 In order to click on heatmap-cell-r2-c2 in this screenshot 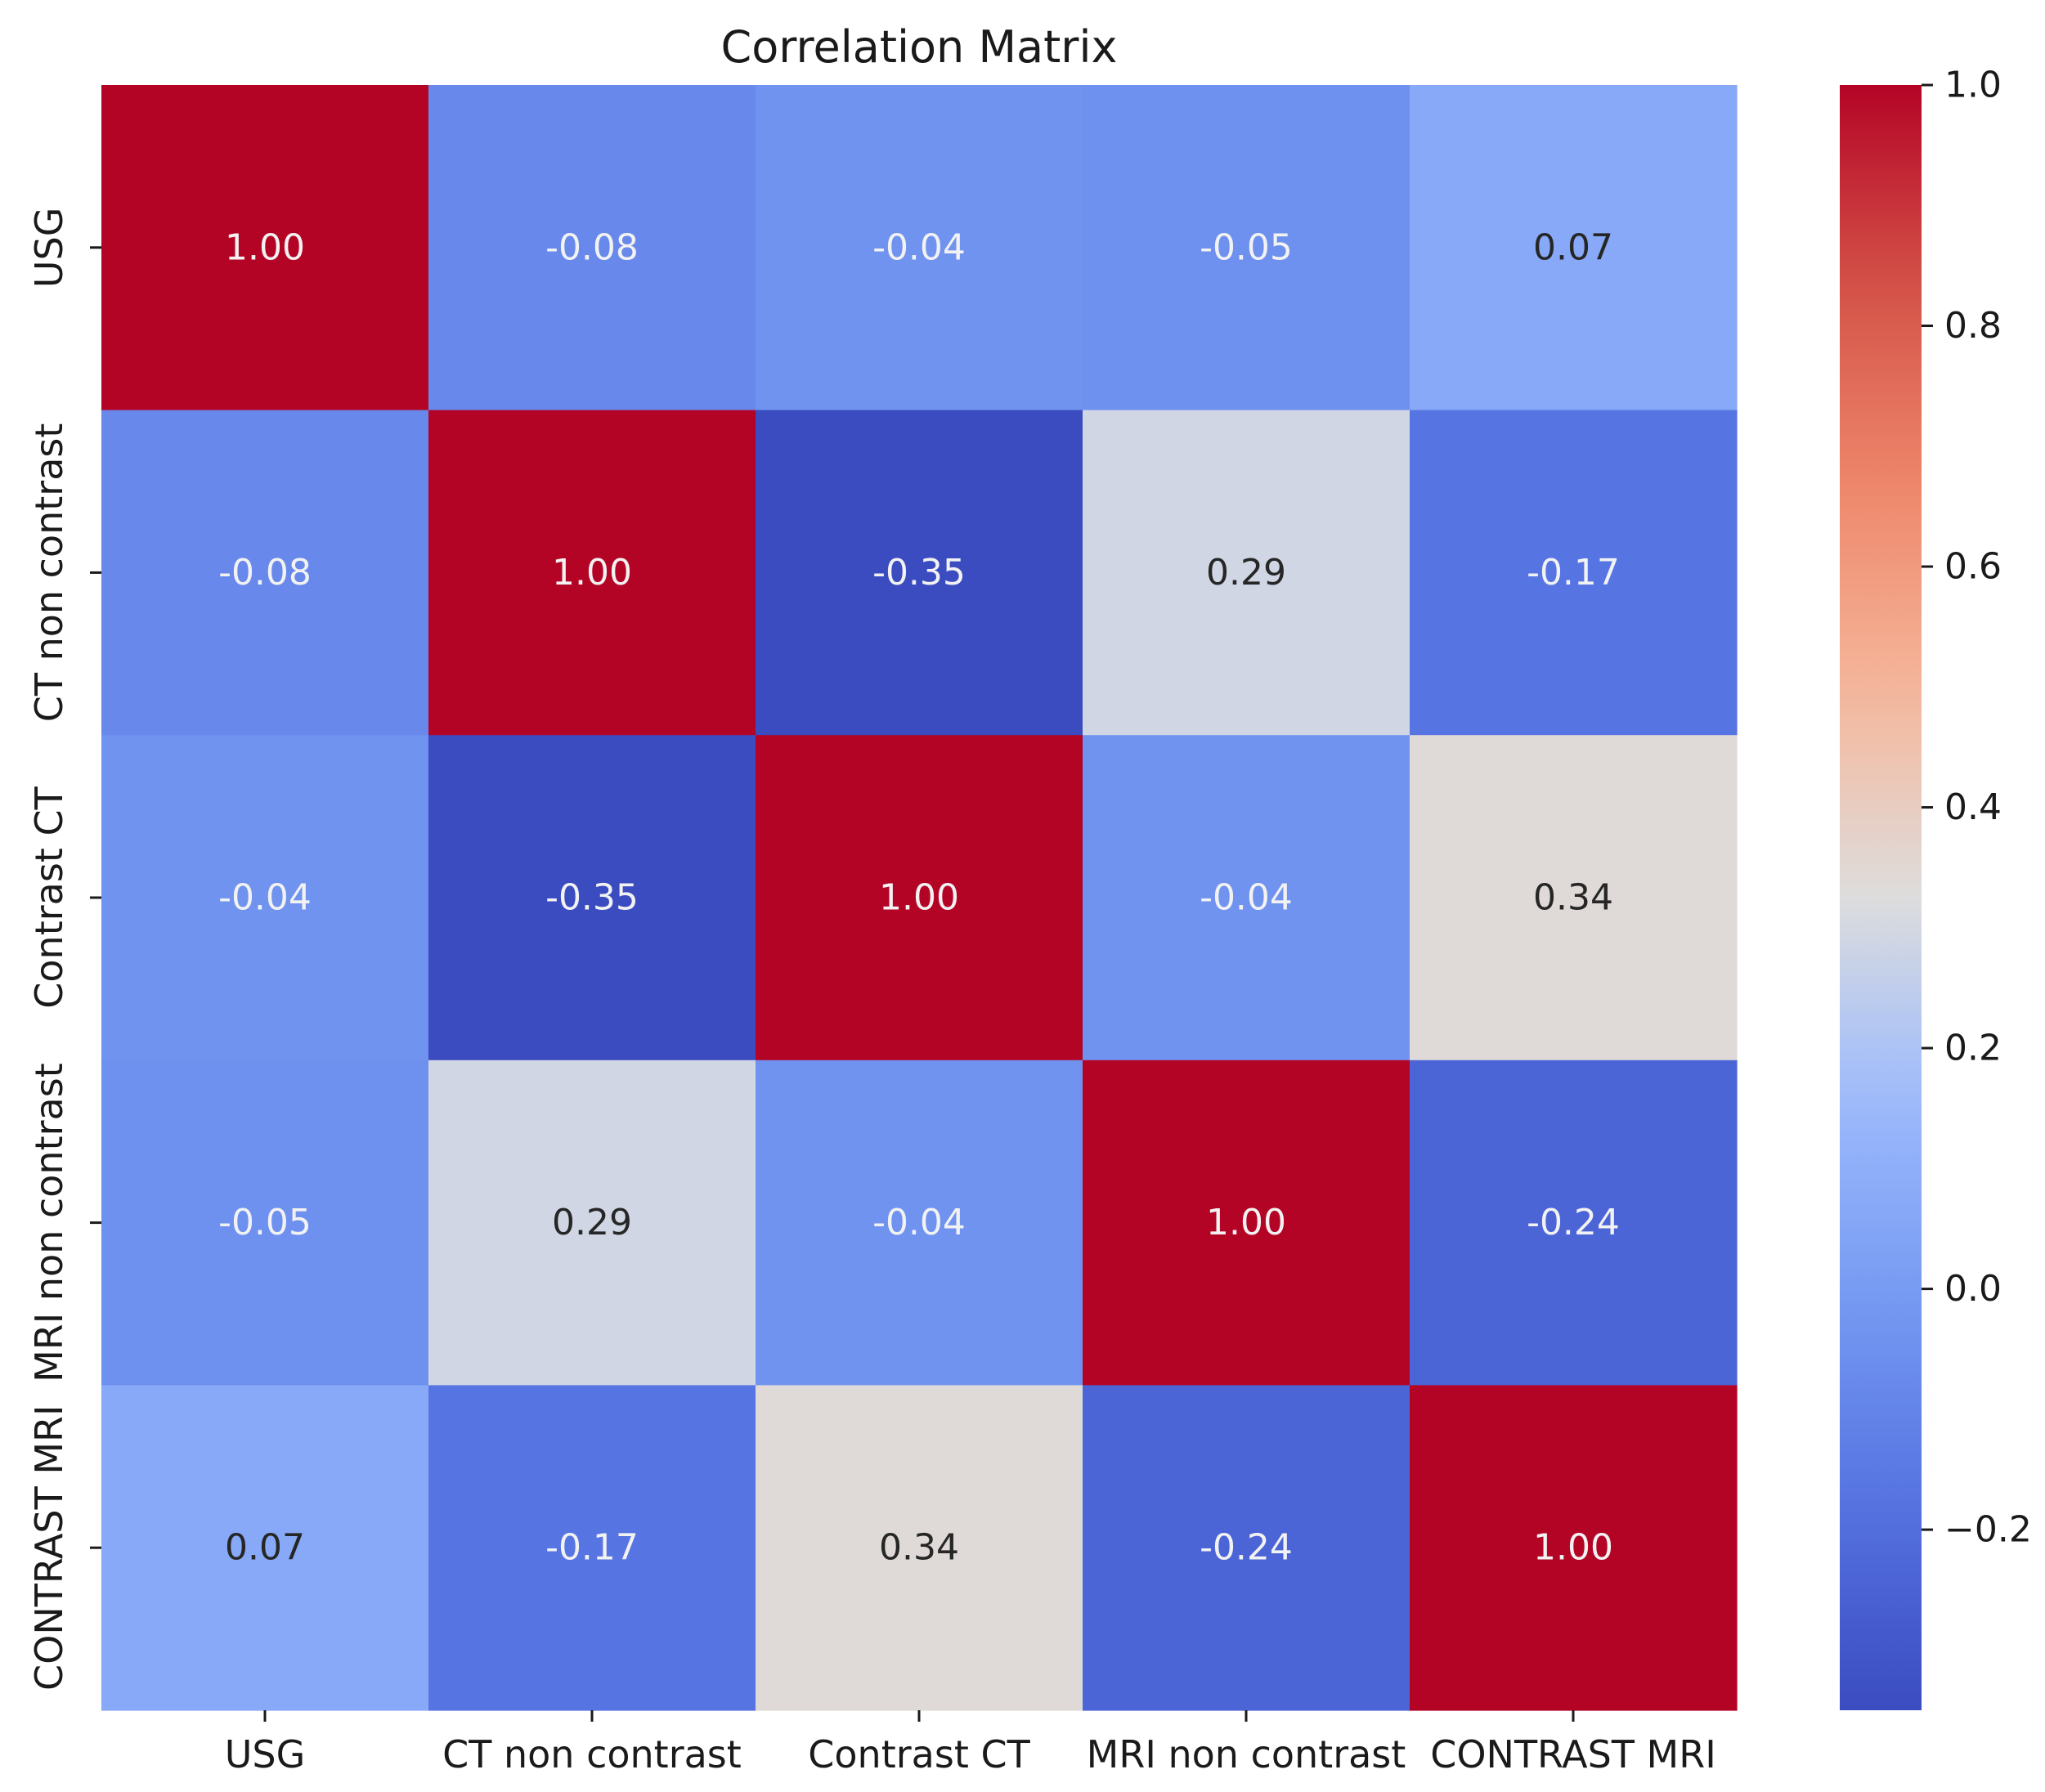, I will do `click(919, 898)`.